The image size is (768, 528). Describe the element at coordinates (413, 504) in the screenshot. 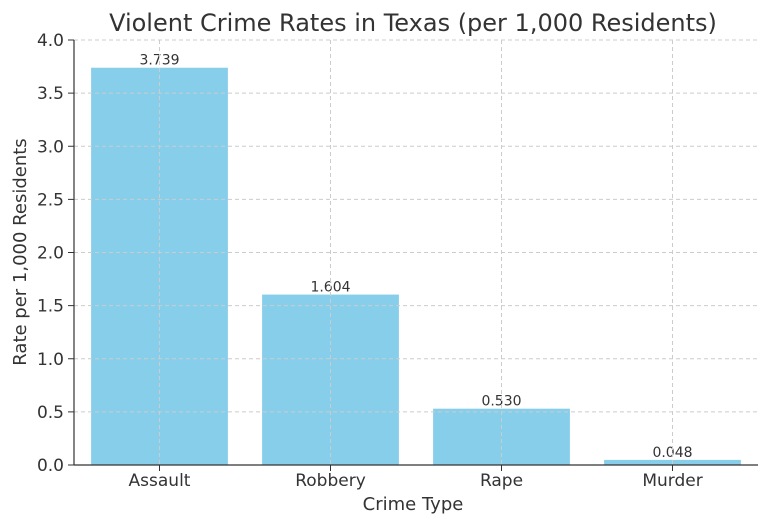

I see `x-axis-label: Crime Type` at that location.